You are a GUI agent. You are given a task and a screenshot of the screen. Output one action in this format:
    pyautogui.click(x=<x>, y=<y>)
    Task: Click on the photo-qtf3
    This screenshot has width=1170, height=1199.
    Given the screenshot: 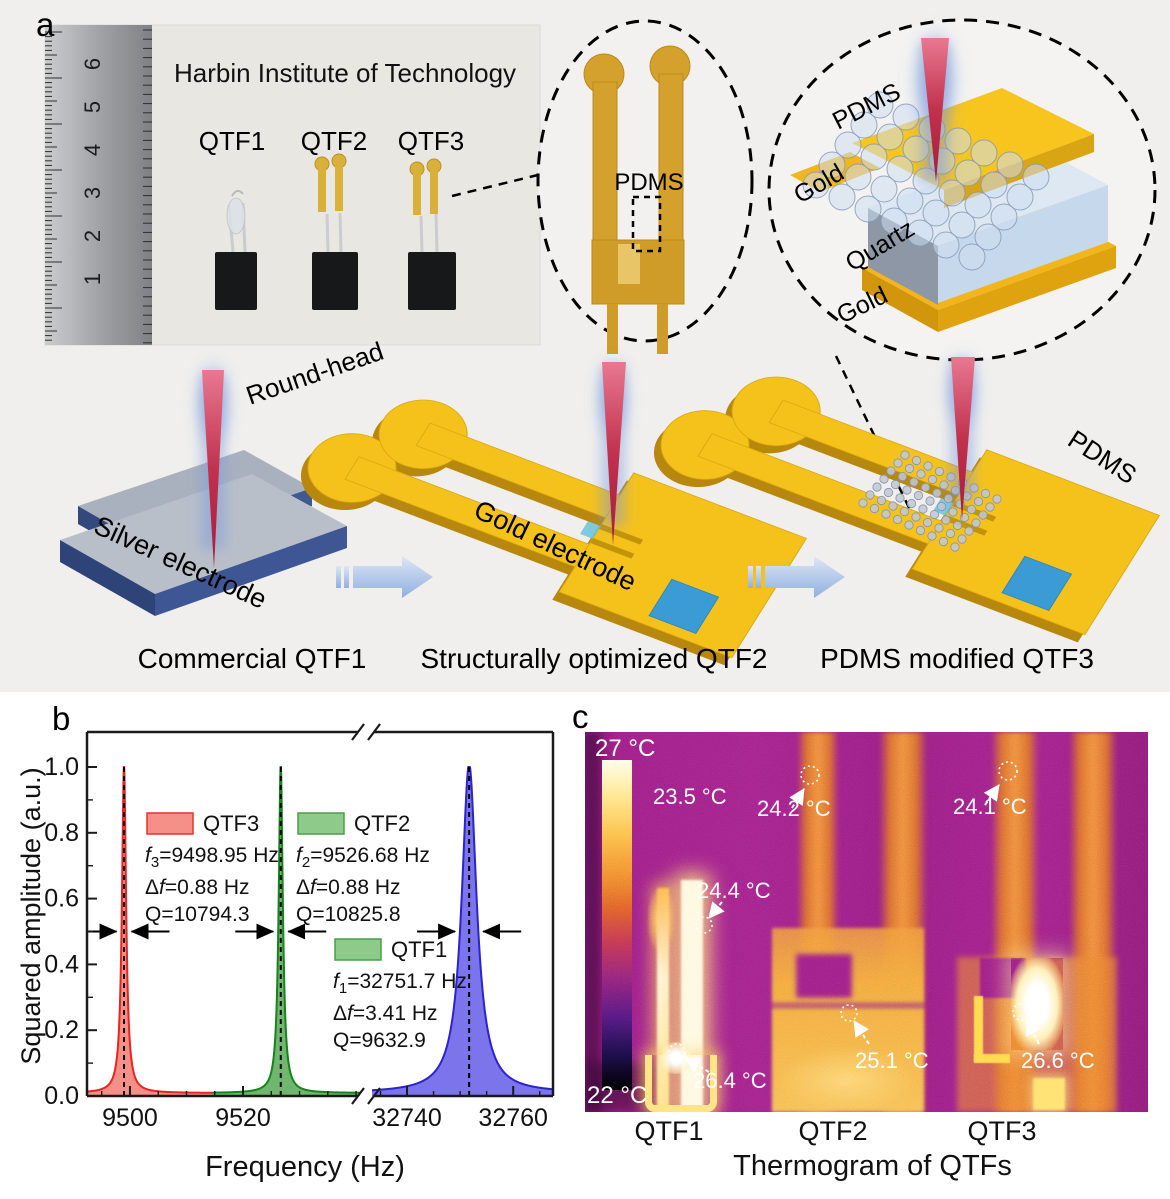 What is the action you would take?
    pyautogui.click(x=432, y=234)
    